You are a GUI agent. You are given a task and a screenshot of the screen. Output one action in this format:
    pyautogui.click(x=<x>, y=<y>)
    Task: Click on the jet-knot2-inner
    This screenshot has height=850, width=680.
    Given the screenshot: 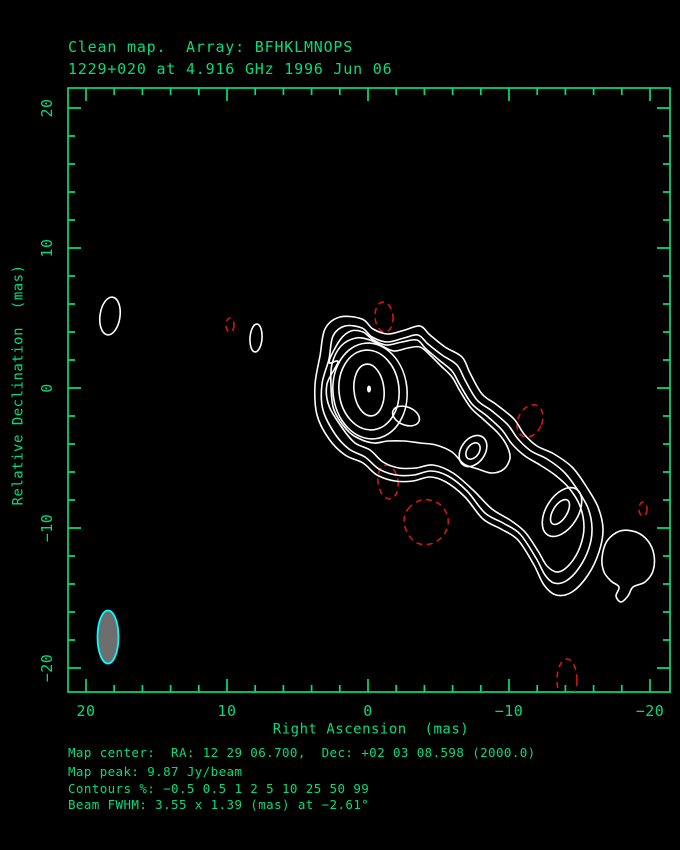 What is the action you would take?
    pyautogui.click(x=560, y=512)
    